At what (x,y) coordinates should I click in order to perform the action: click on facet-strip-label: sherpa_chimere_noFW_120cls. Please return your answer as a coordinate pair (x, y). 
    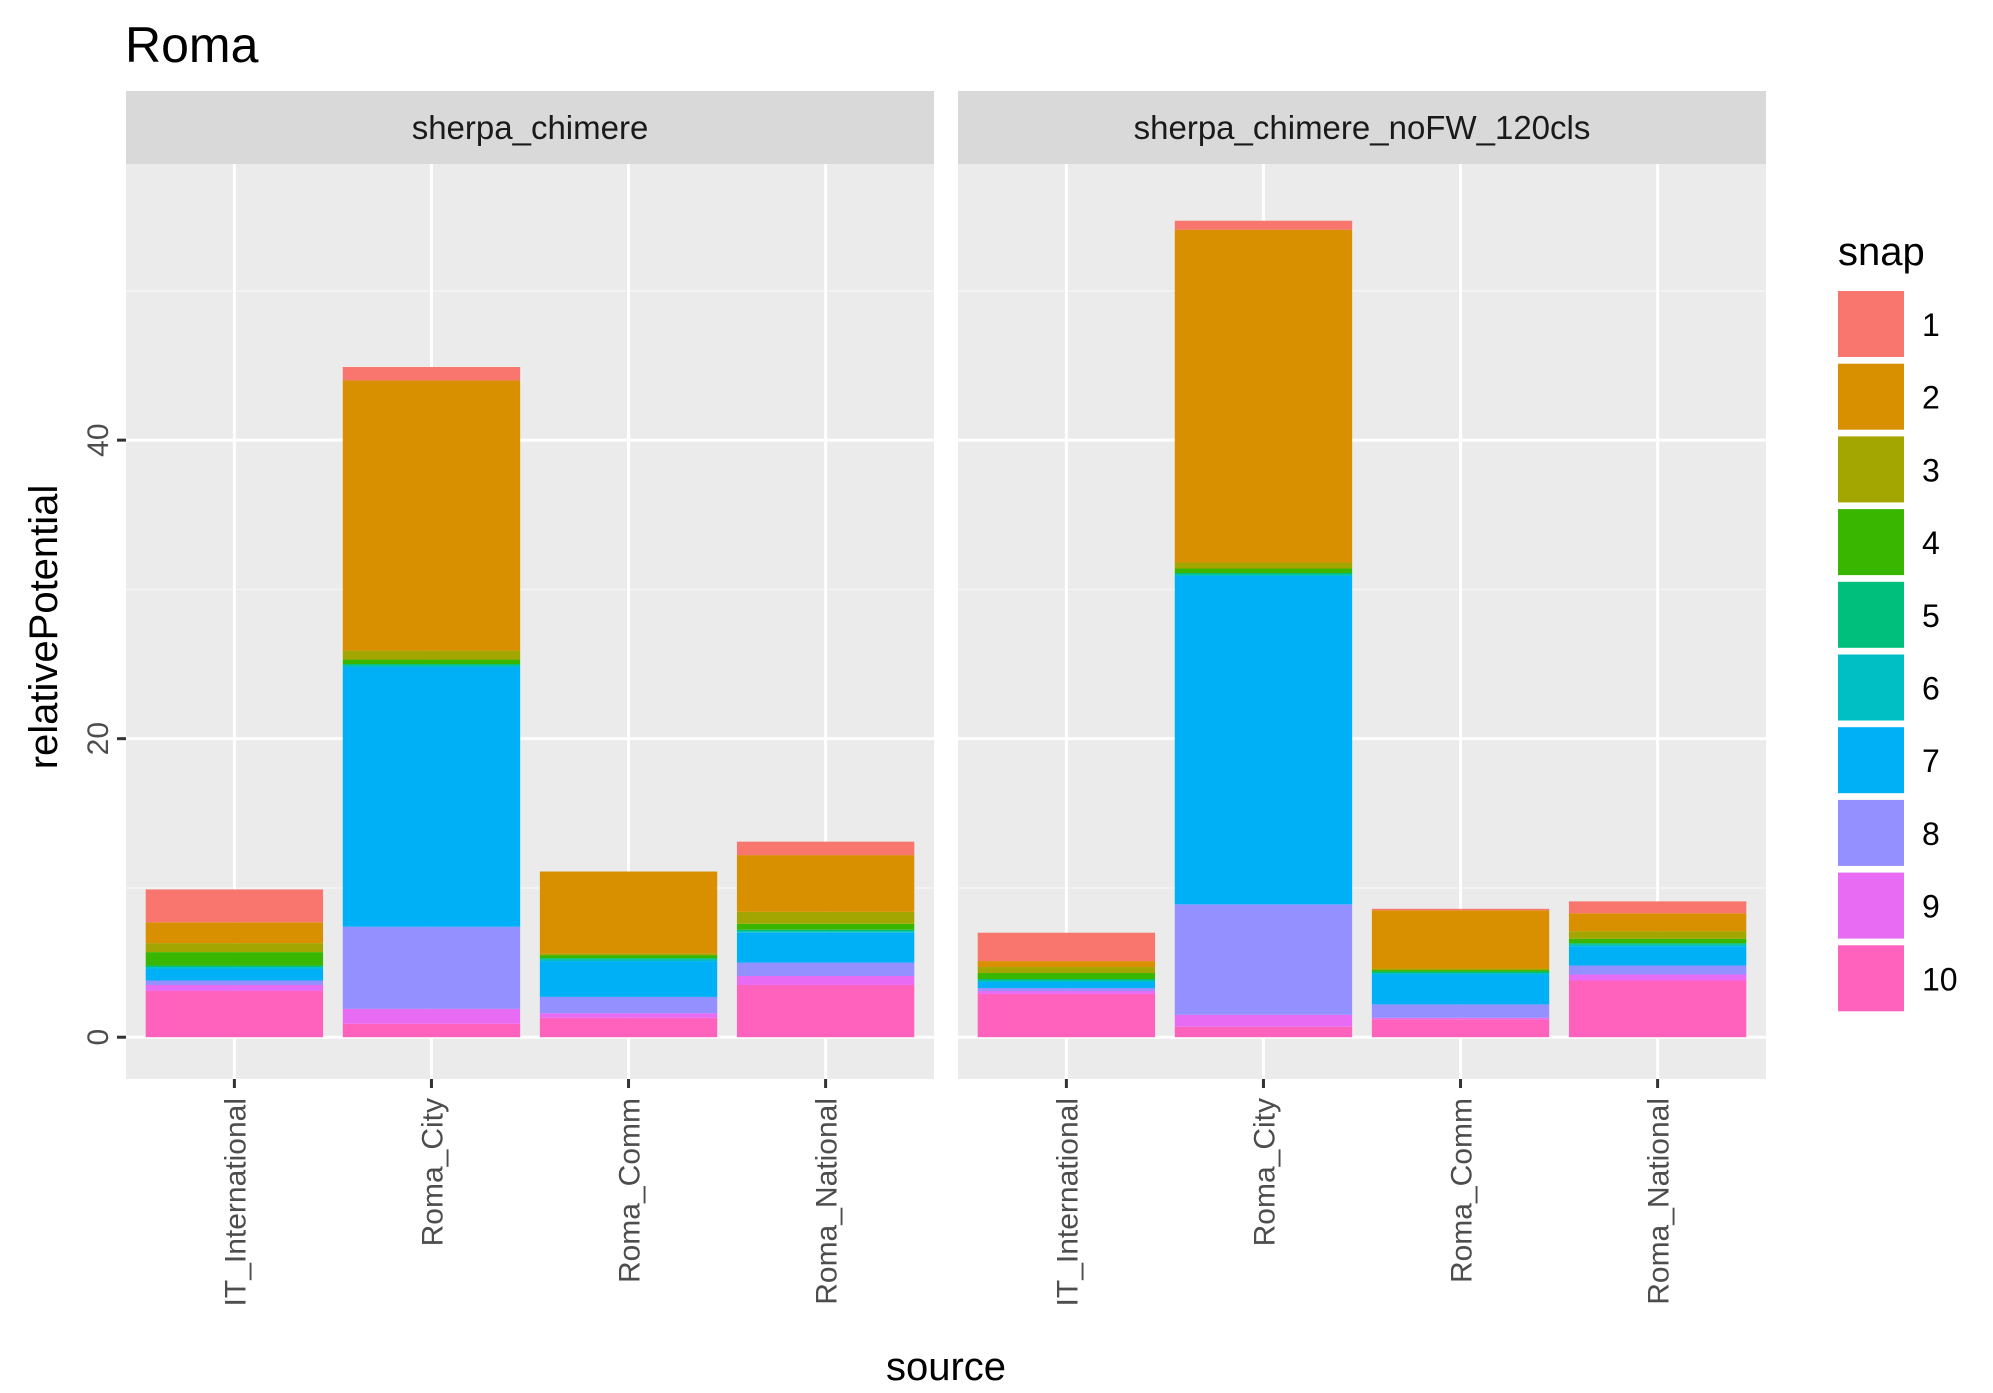
    Looking at the image, I should click on (1362, 127).